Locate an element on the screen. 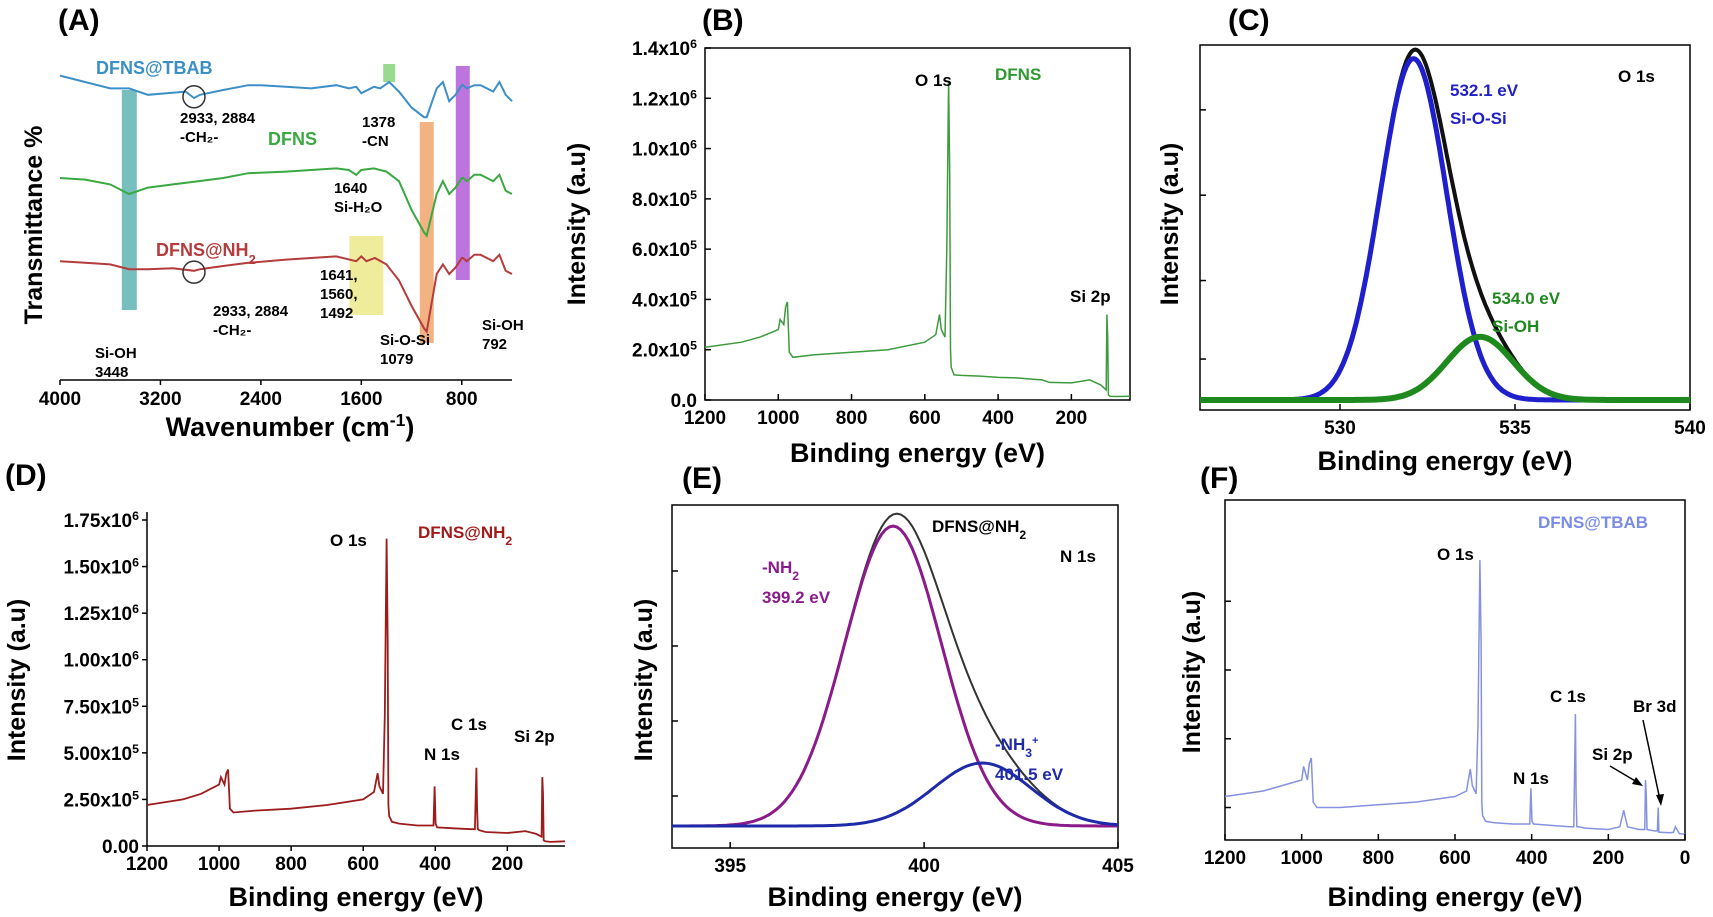  d-x-tick-label: 600 is located at coordinates (363, 864).